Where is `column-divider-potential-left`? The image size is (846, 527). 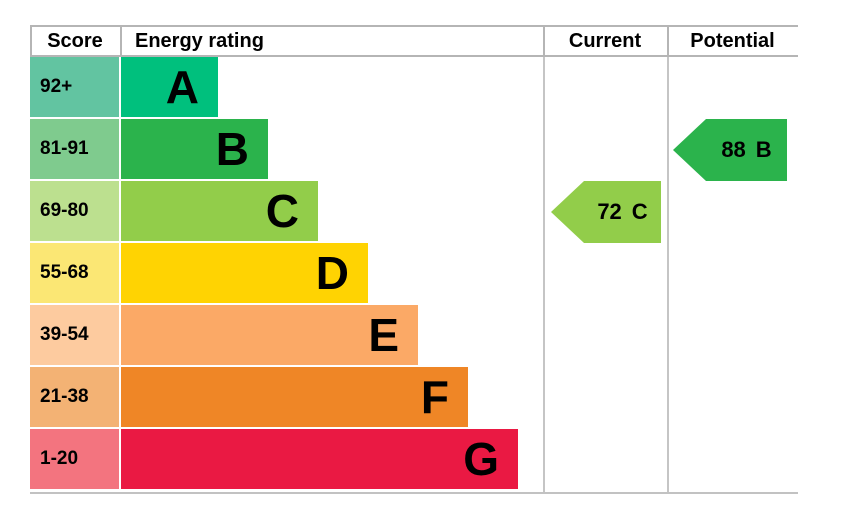 column-divider-potential-left is located at coordinates (668, 274).